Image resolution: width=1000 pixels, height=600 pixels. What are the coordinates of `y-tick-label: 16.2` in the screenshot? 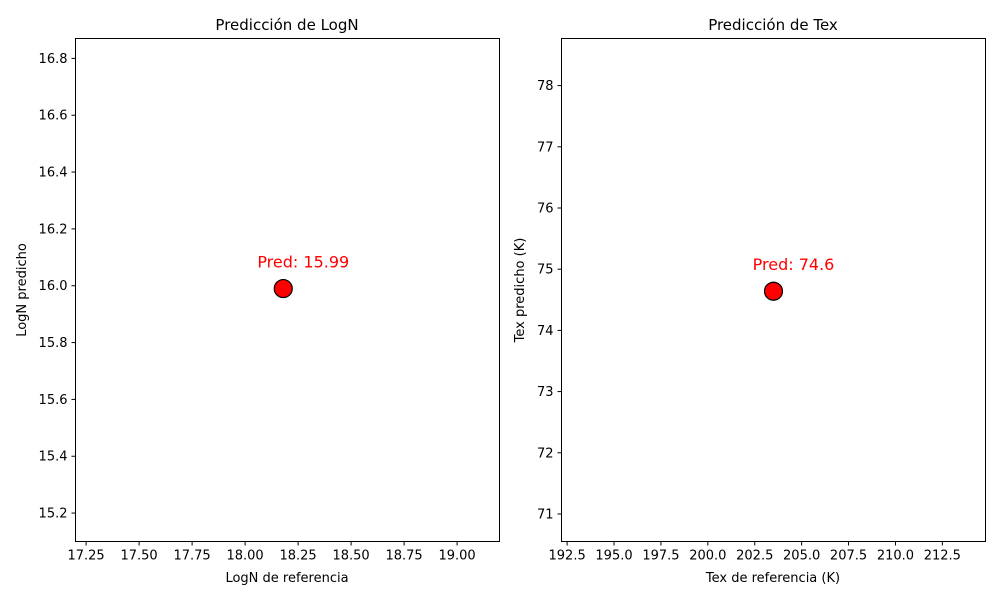 It's located at (53, 229).